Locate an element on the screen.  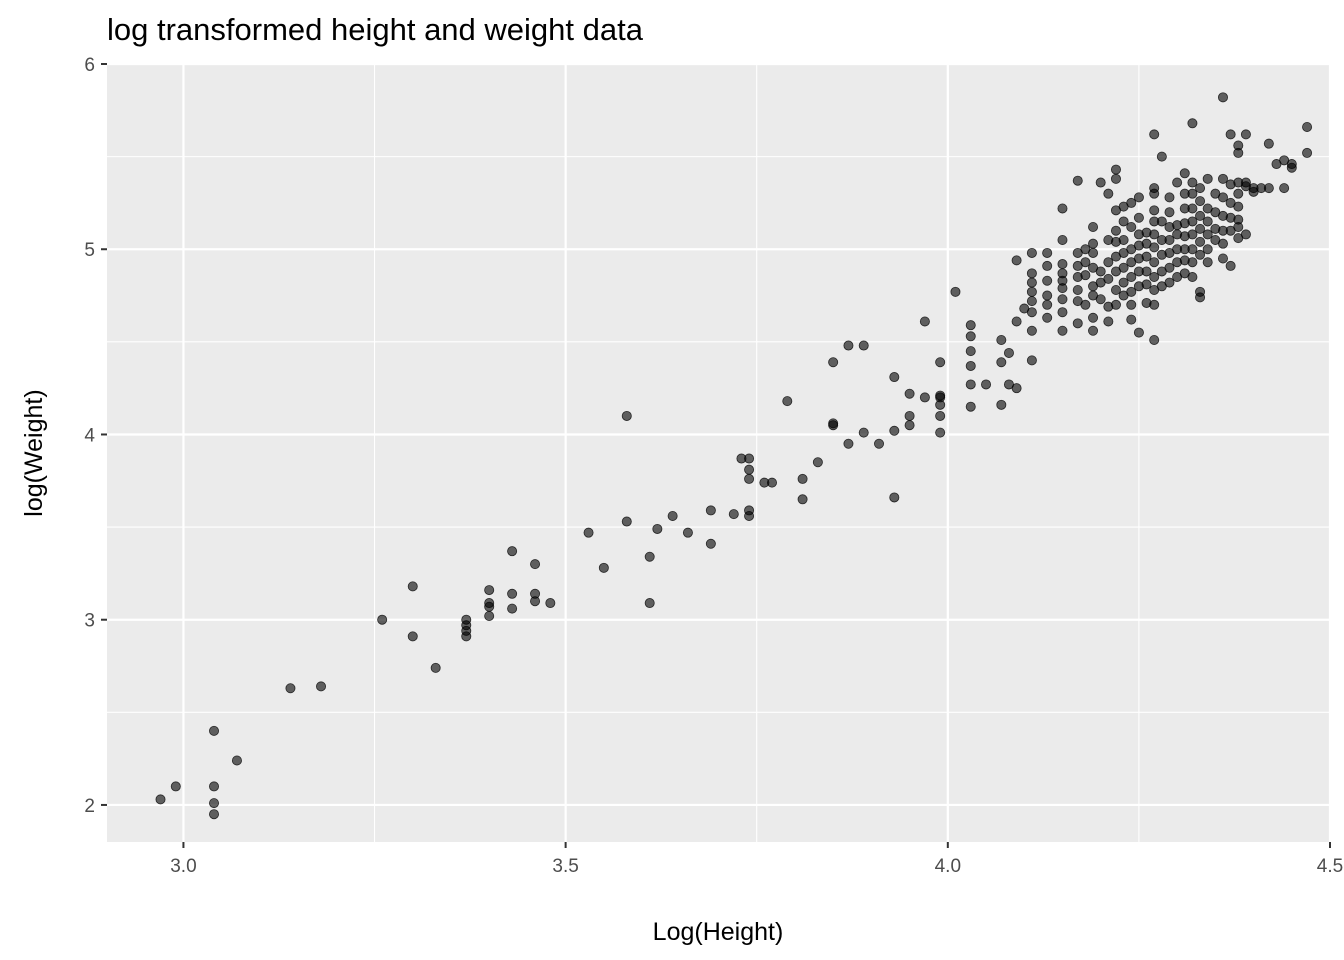
x-tick-label: 3.5 is located at coordinates (565, 866).